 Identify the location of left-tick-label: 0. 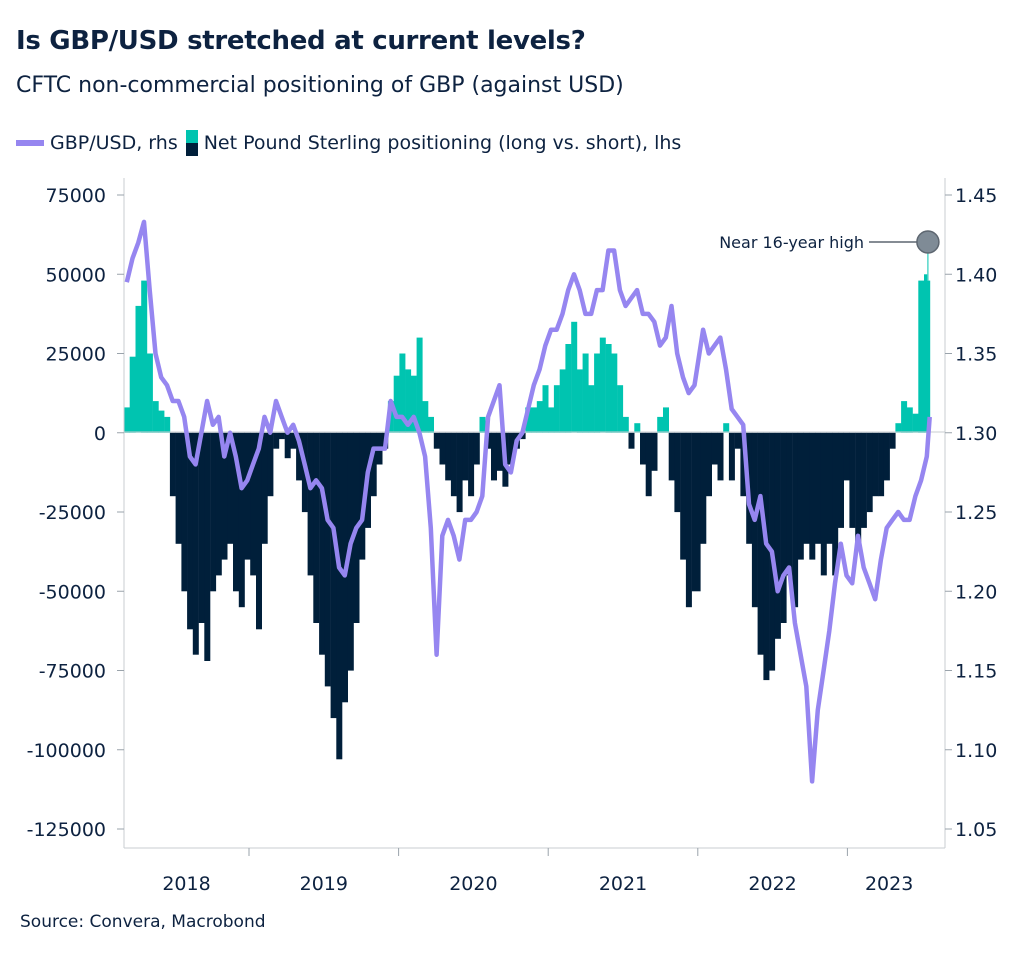
(100, 434).